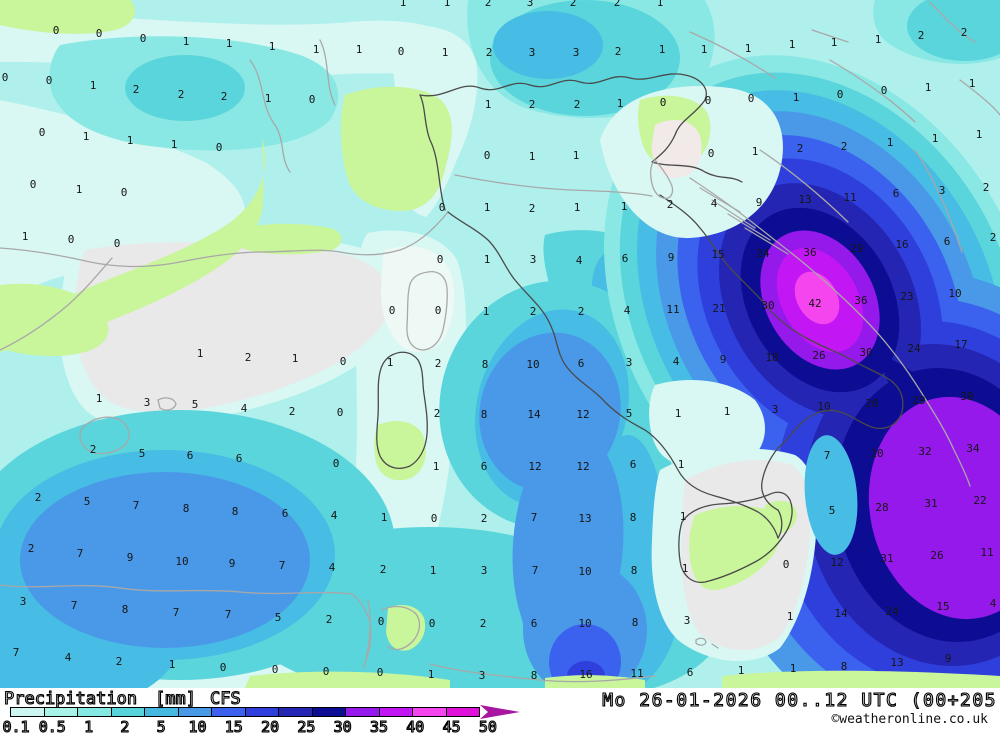 The image size is (1000, 733). What do you see at coordinates (367, 634) in the screenshot?
I see `tunisia-border` at bounding box center [367, 634].